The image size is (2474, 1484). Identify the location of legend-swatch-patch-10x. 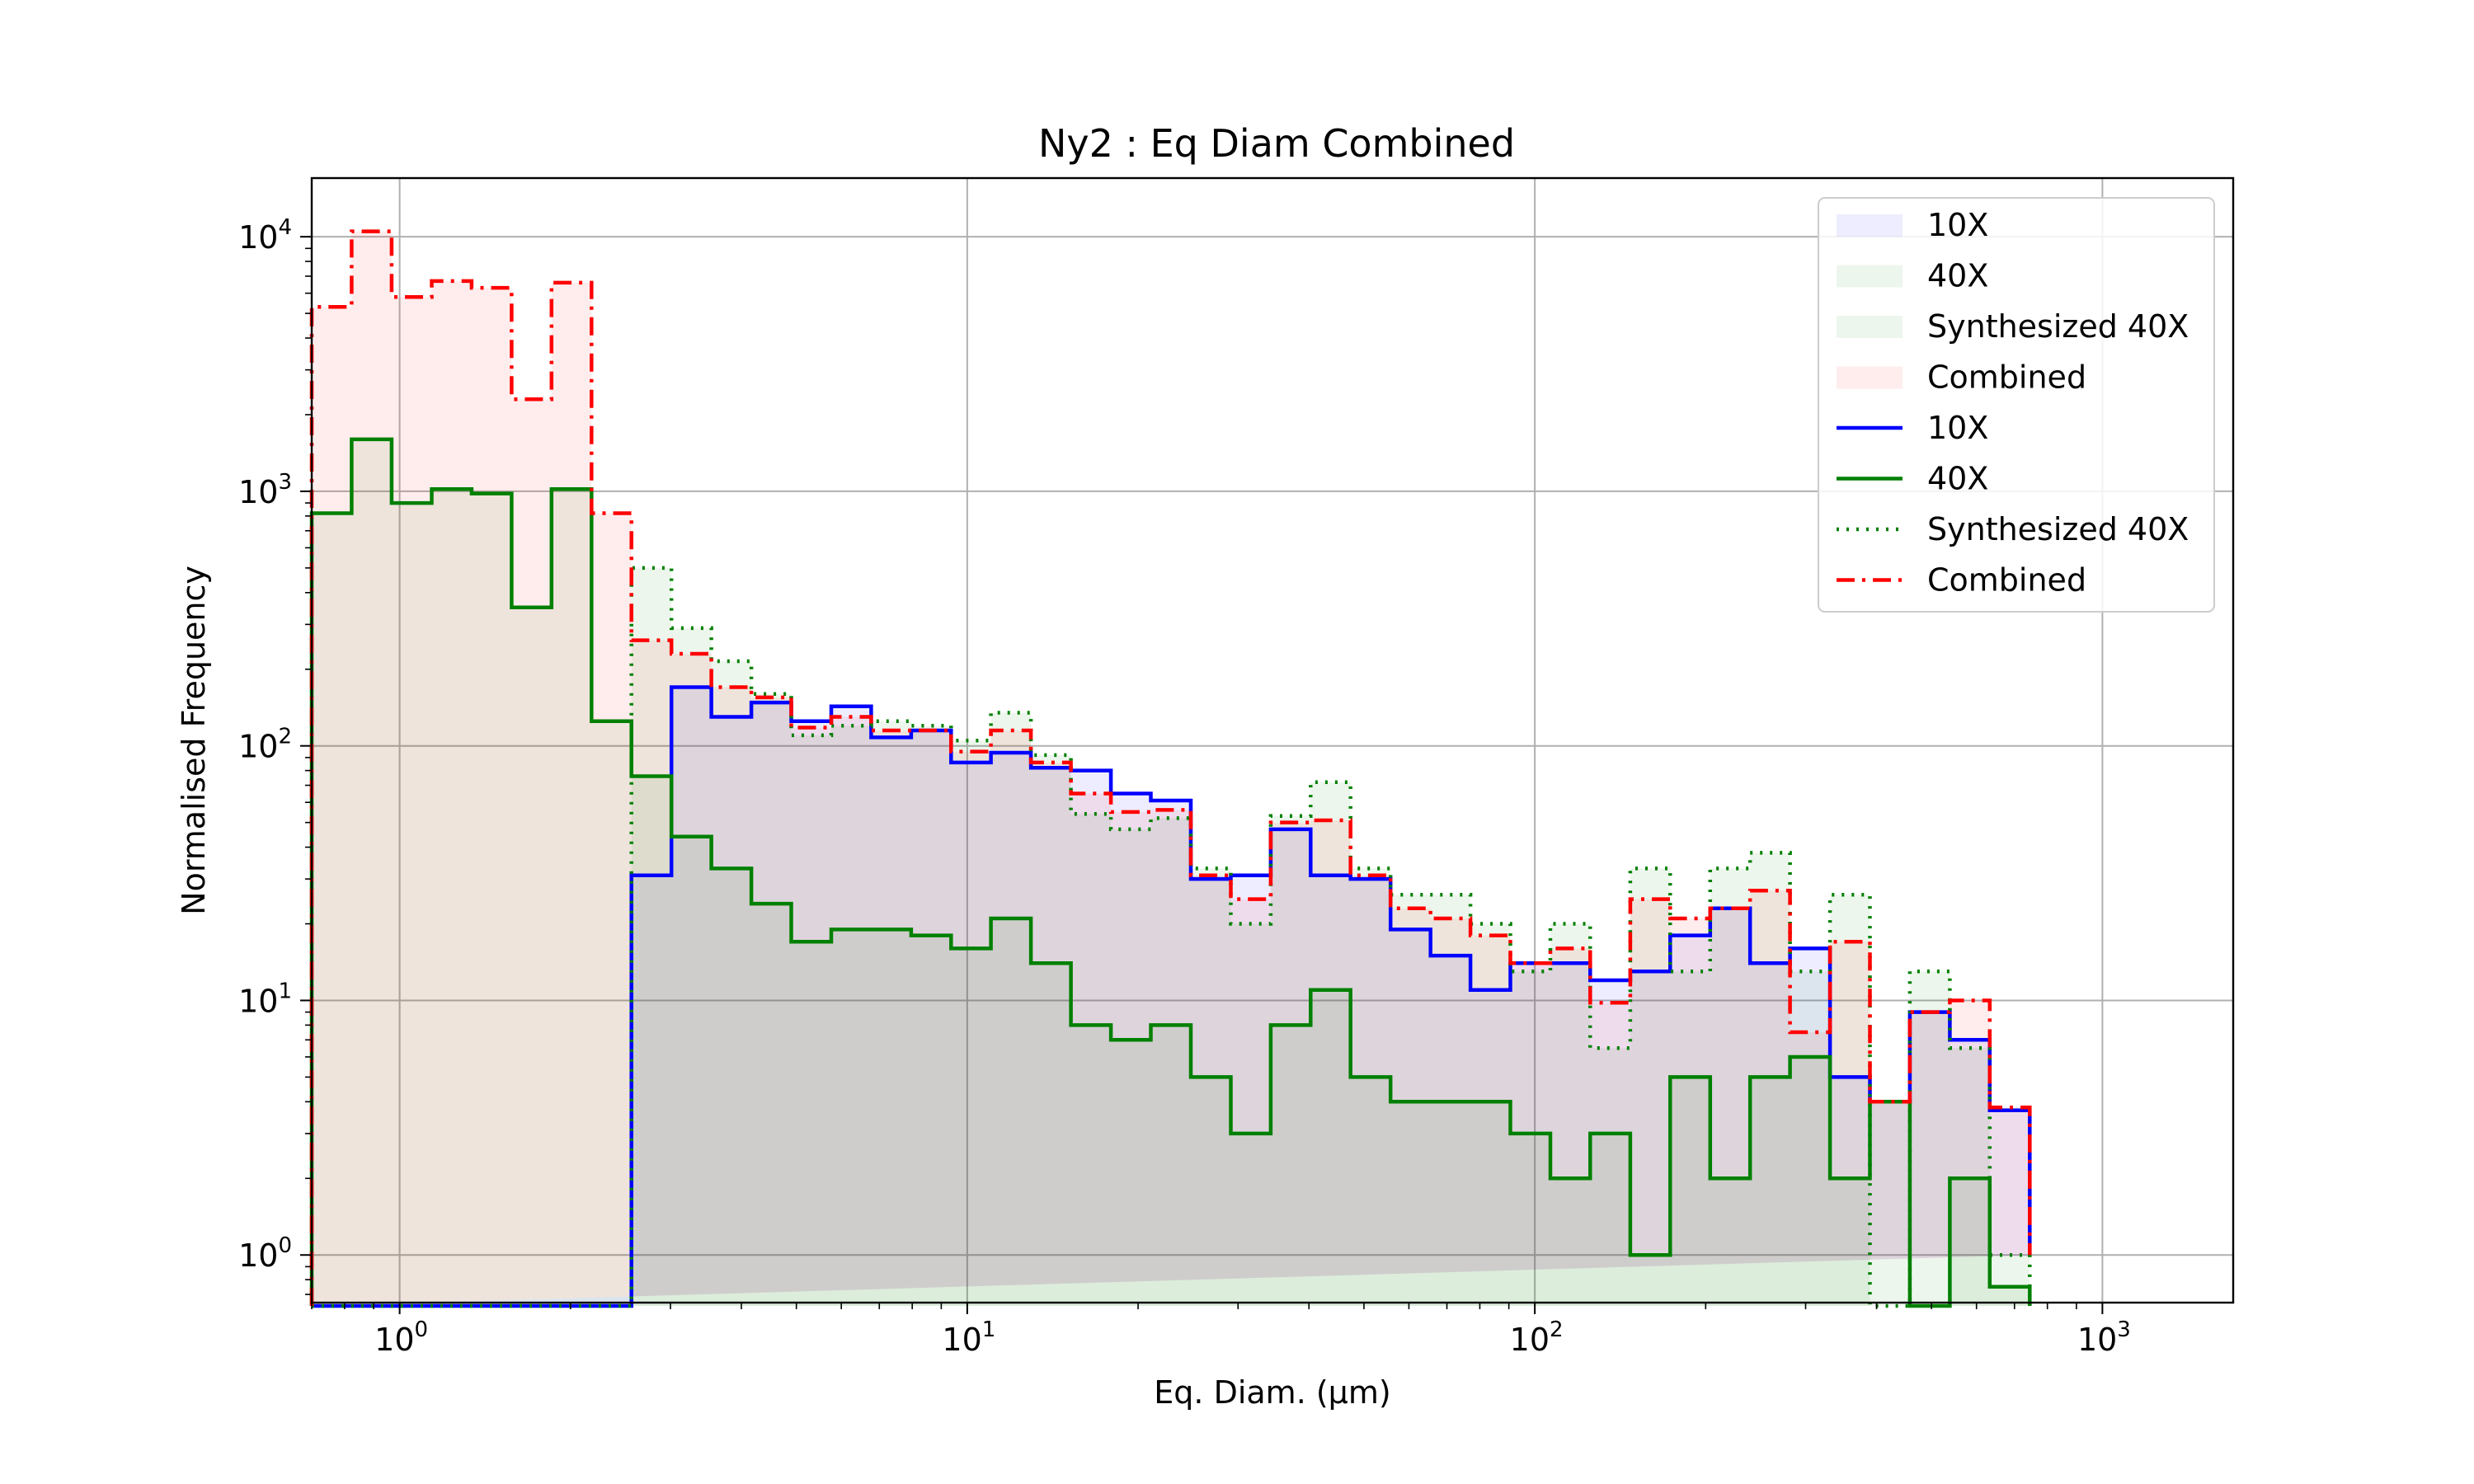
(1870, 226).